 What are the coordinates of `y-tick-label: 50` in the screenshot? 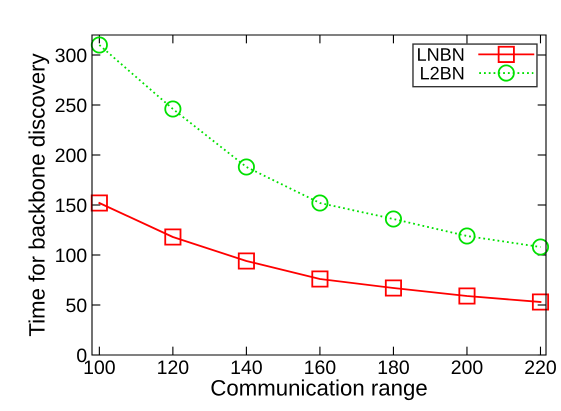 It's located at (76, 305).